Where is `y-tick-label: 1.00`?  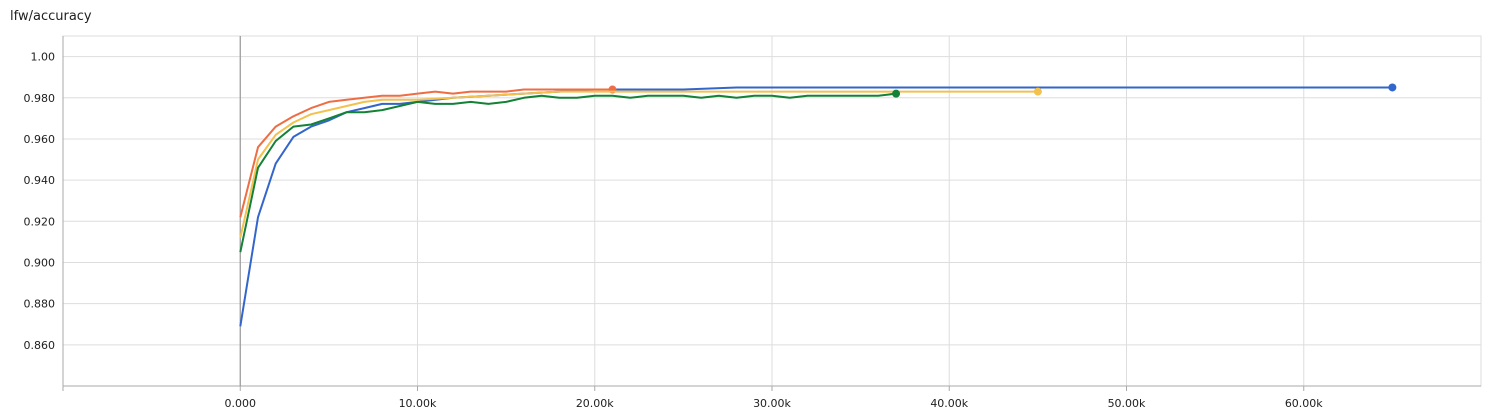 y-tick-label: 1.00 is located at coordinates (43, 57).